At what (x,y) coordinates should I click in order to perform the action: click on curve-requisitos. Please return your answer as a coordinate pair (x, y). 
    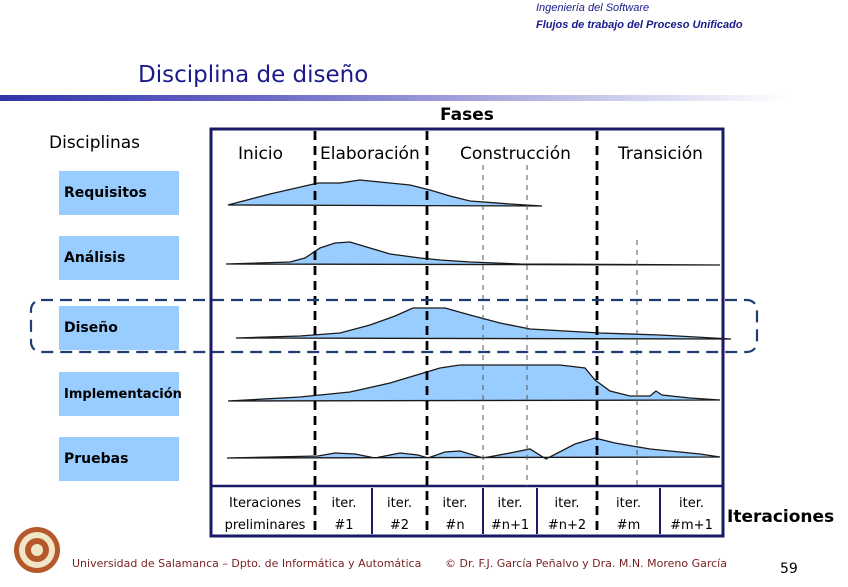
    Looking at the image, I should click on (385, 193).